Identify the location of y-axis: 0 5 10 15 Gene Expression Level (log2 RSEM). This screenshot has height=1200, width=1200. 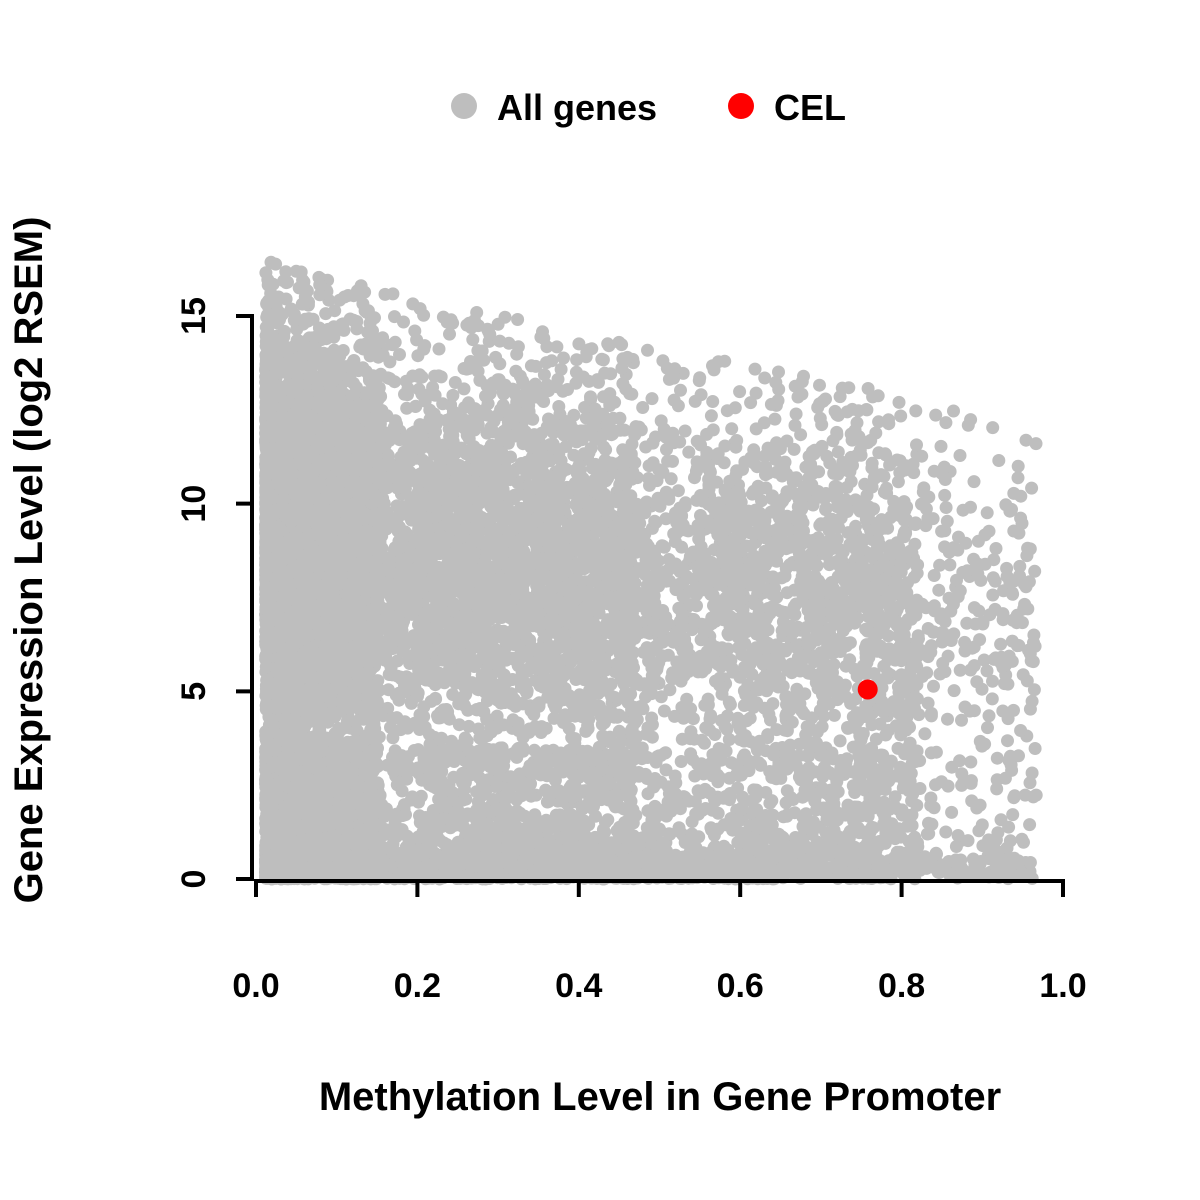
(130, 560).